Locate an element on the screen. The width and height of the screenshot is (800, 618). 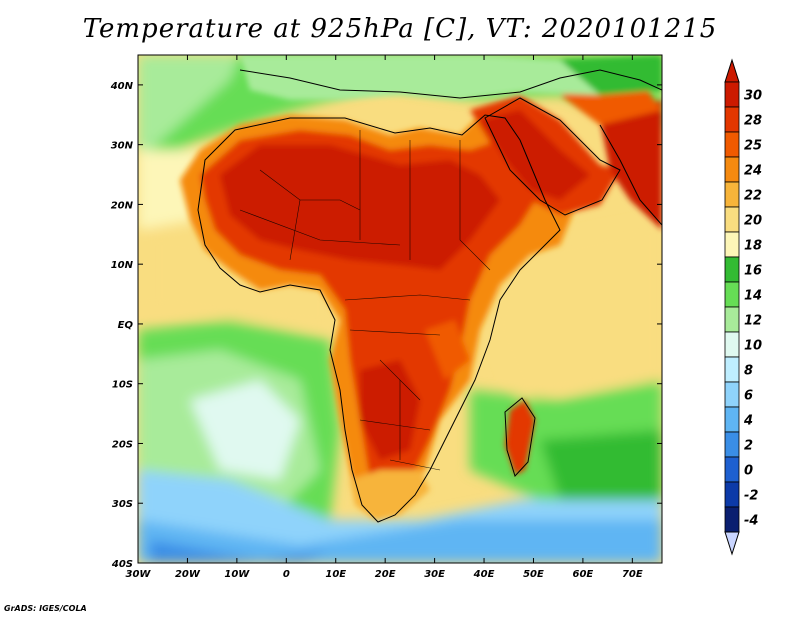
colorbar-label: -4 is located at coordinates (751, 521).